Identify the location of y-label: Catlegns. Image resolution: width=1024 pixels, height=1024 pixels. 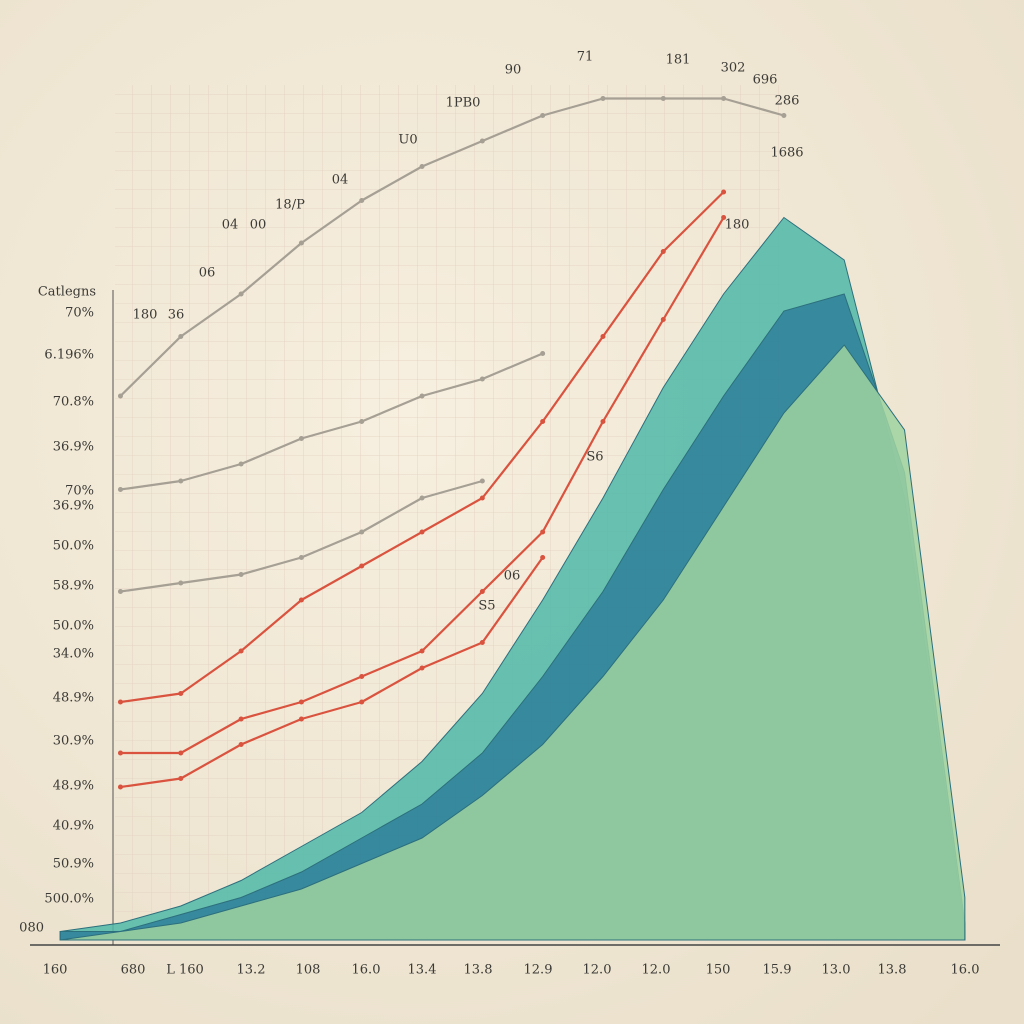
(67, 292).